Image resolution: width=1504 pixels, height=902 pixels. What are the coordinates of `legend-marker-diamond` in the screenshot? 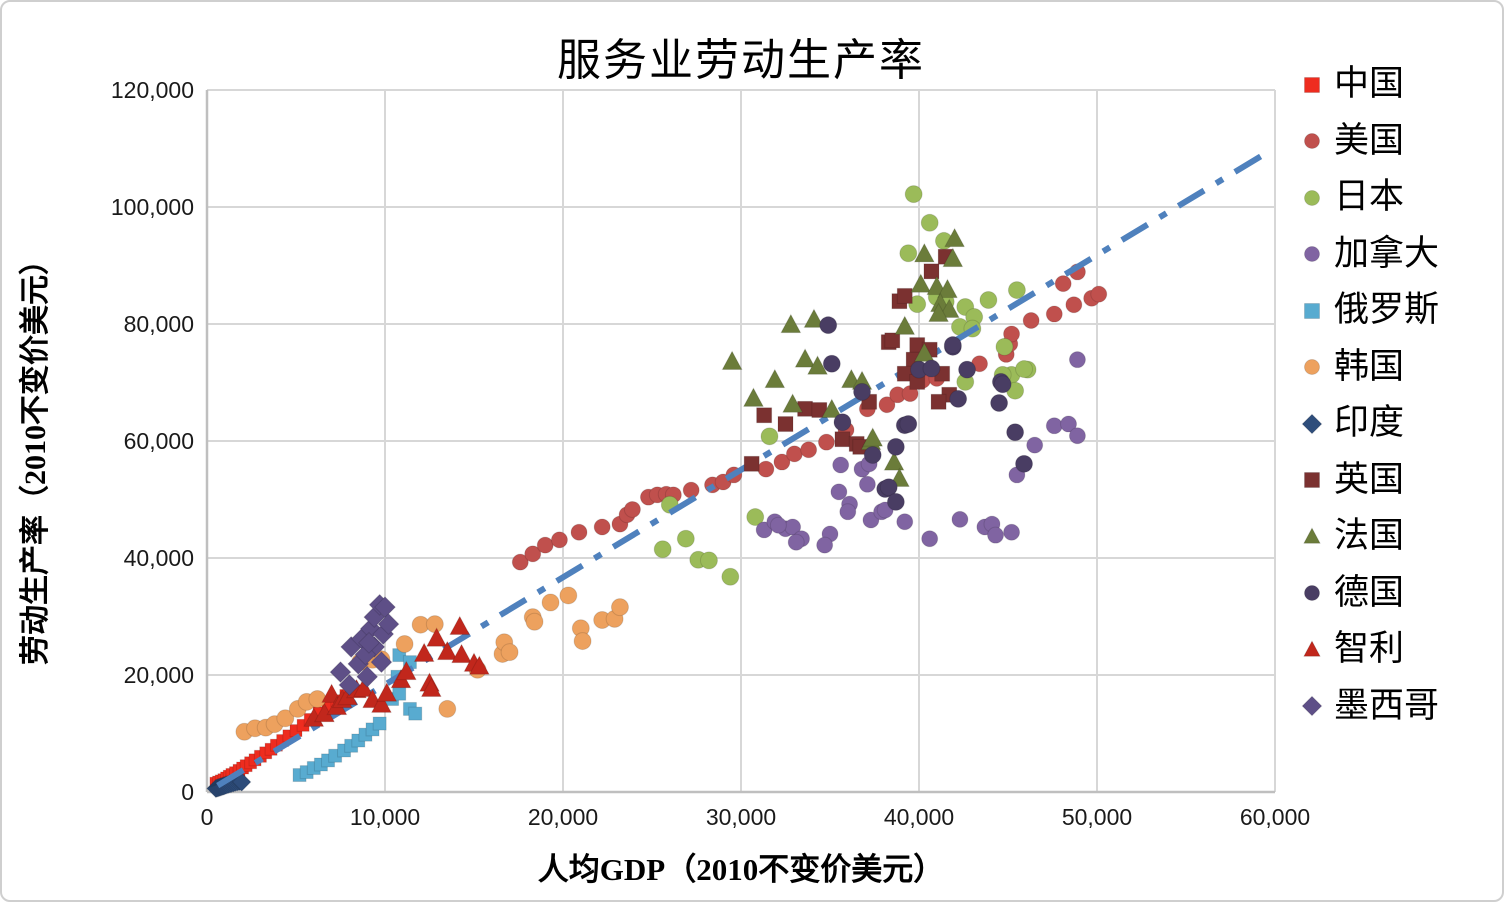 It's located at (1312, 423).